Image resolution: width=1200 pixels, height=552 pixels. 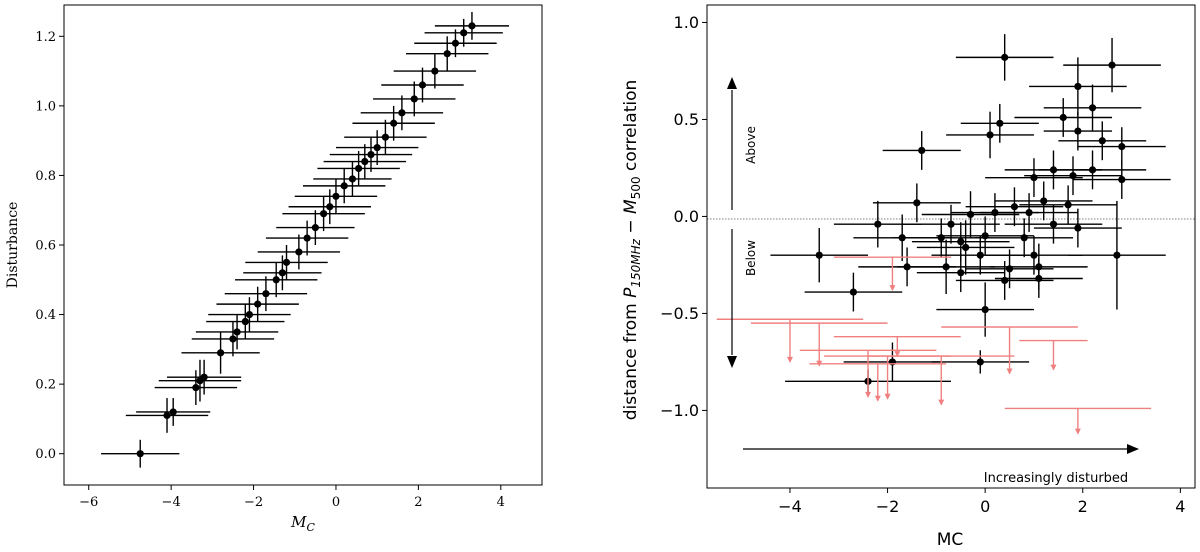 I want to click on below-arrow-head, so click(x=732, y=362).